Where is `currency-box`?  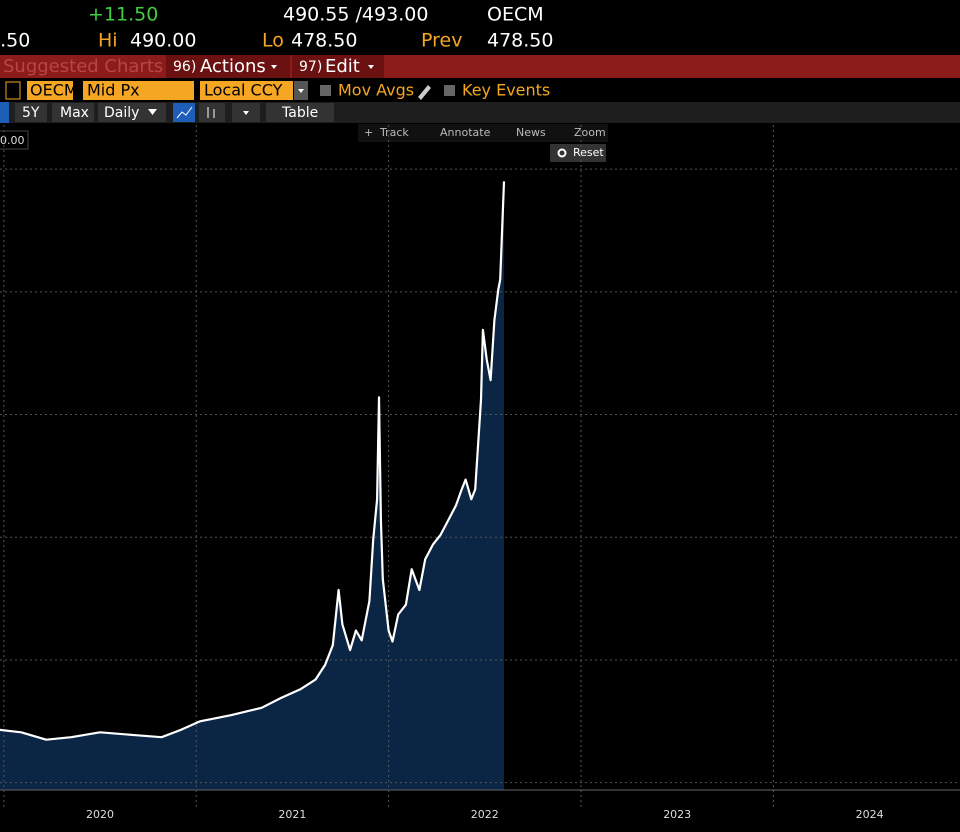
currency-box is located at coordinates (246, 90).